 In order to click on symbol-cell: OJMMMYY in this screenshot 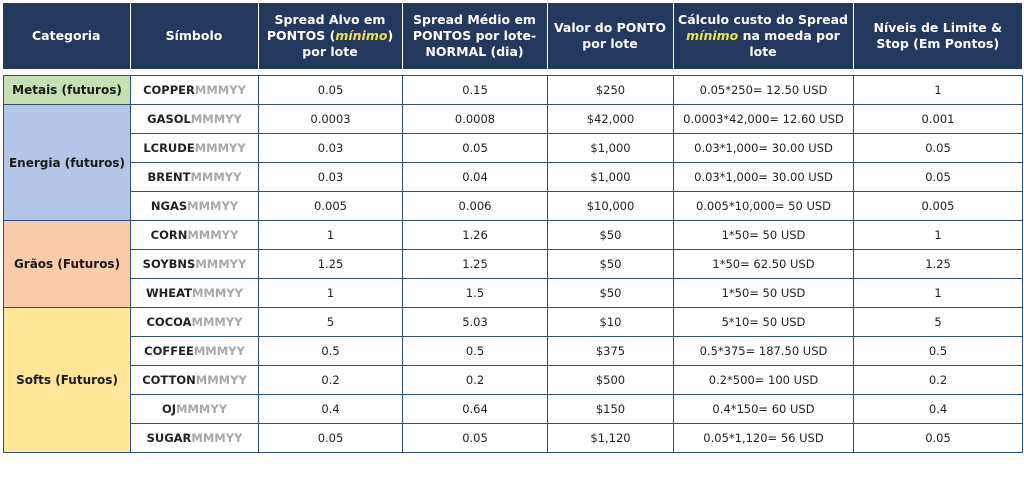, I will do `click(194, 409)`.